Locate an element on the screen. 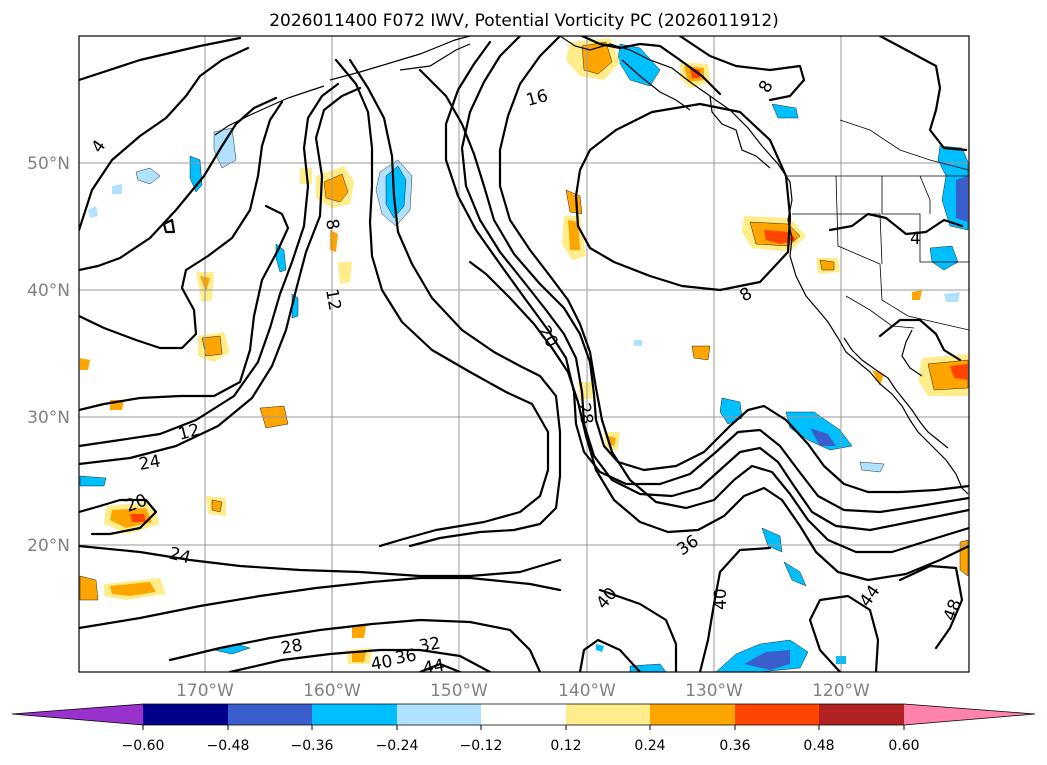 The image size is (1047, 765). contour-label: 36 is located at coordinates (405, 656).